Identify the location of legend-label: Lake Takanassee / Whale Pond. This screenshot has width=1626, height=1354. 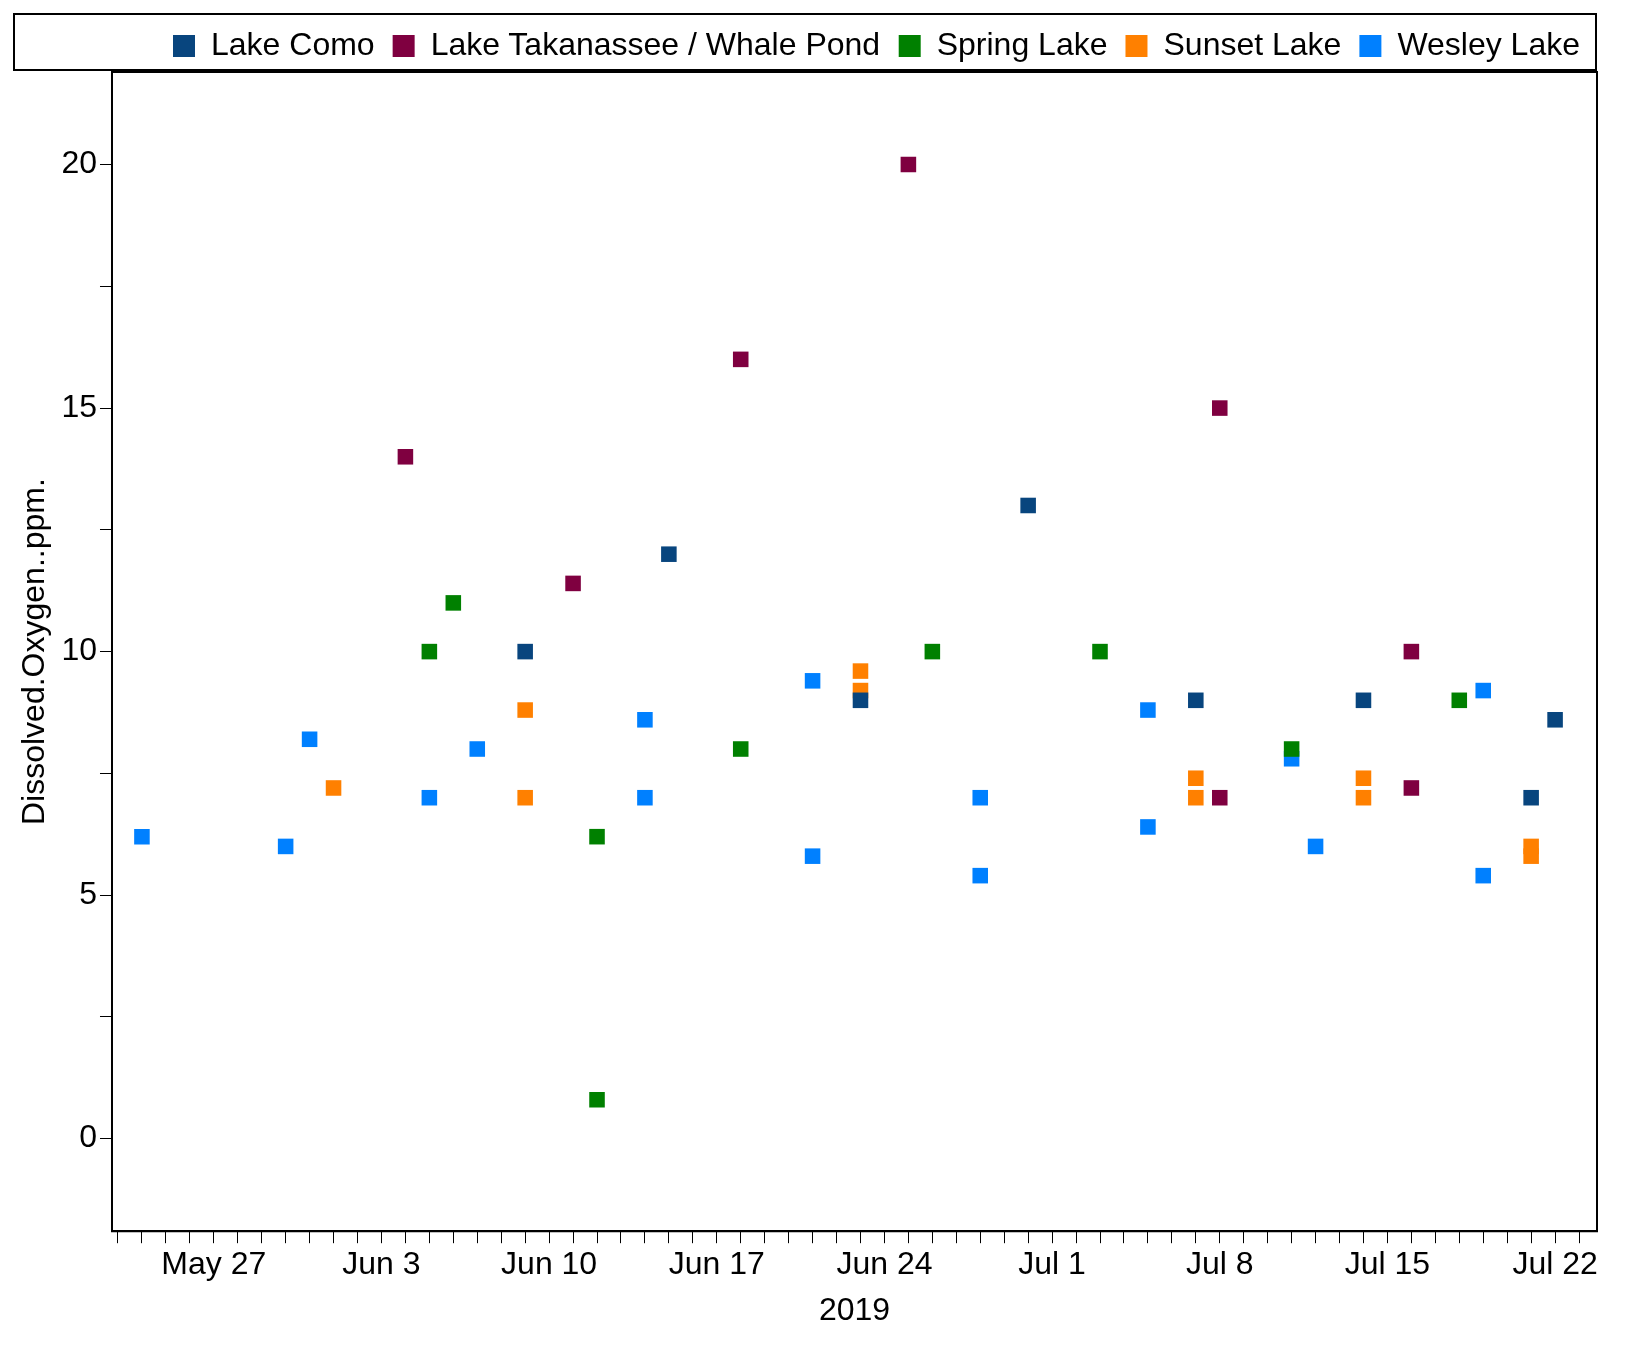
(655, 43).